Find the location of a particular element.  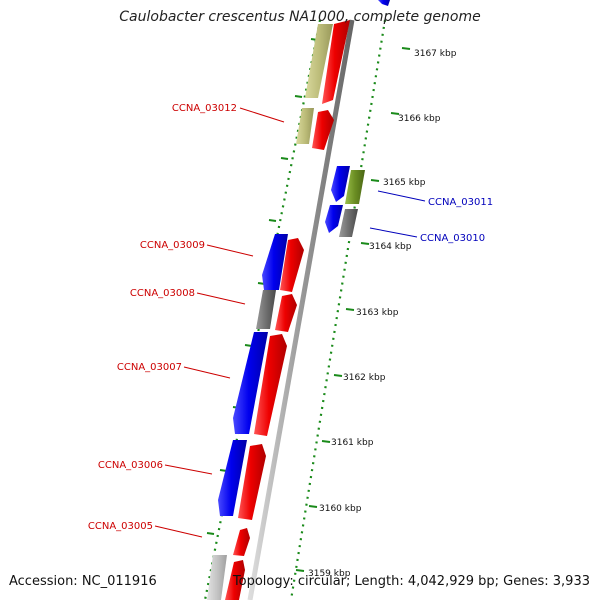

leader-lines-right is located at coordinates (397, 214).